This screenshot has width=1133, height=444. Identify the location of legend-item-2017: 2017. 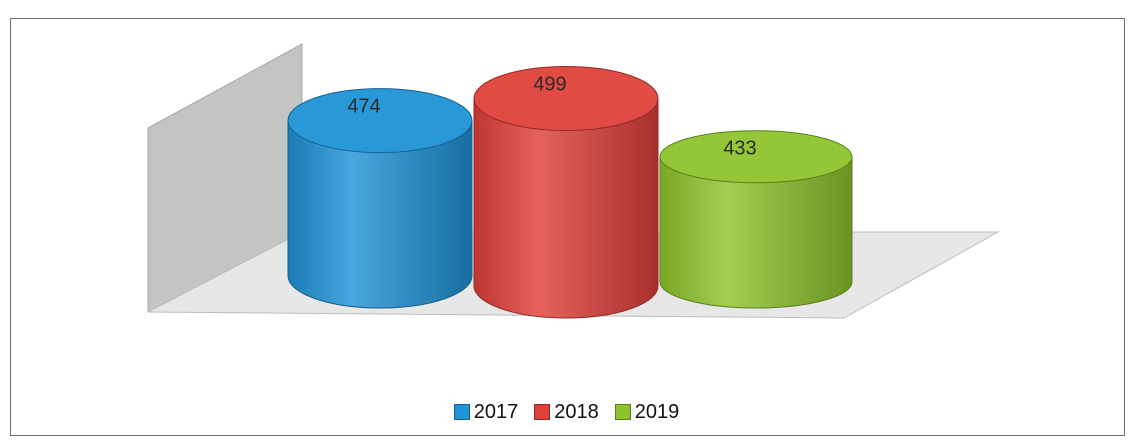
(486, 412).